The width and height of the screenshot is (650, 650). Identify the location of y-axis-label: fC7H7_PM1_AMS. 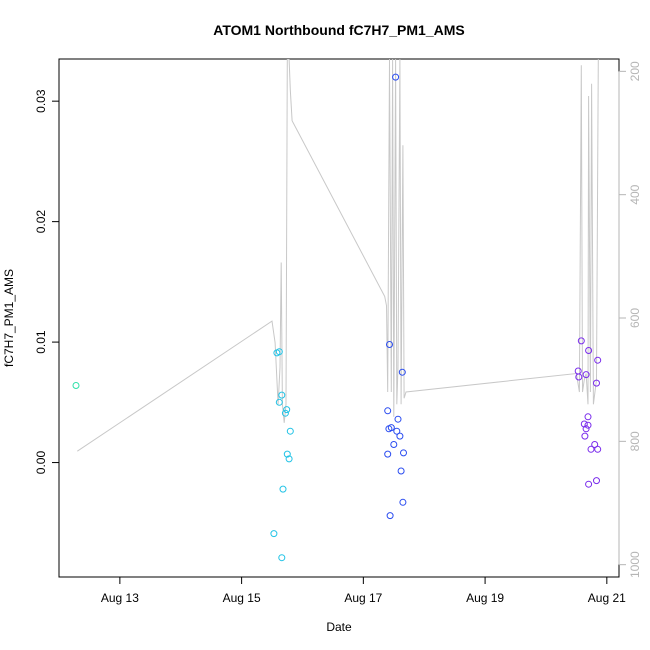
(9, 318).